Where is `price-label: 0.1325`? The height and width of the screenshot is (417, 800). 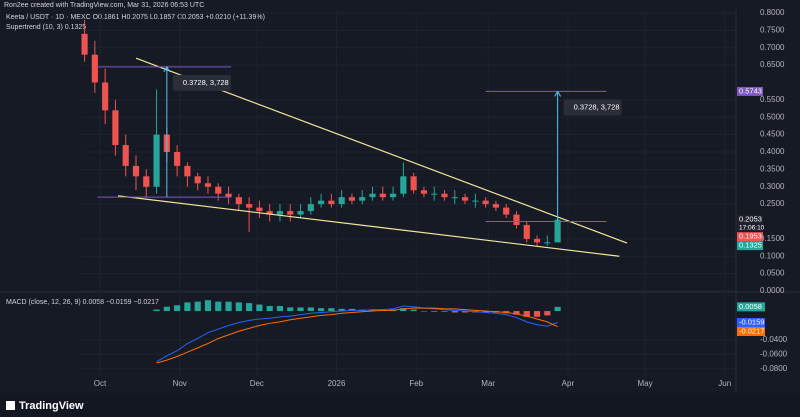
price-label: 0.1325 is located at coordinates (750, 245).